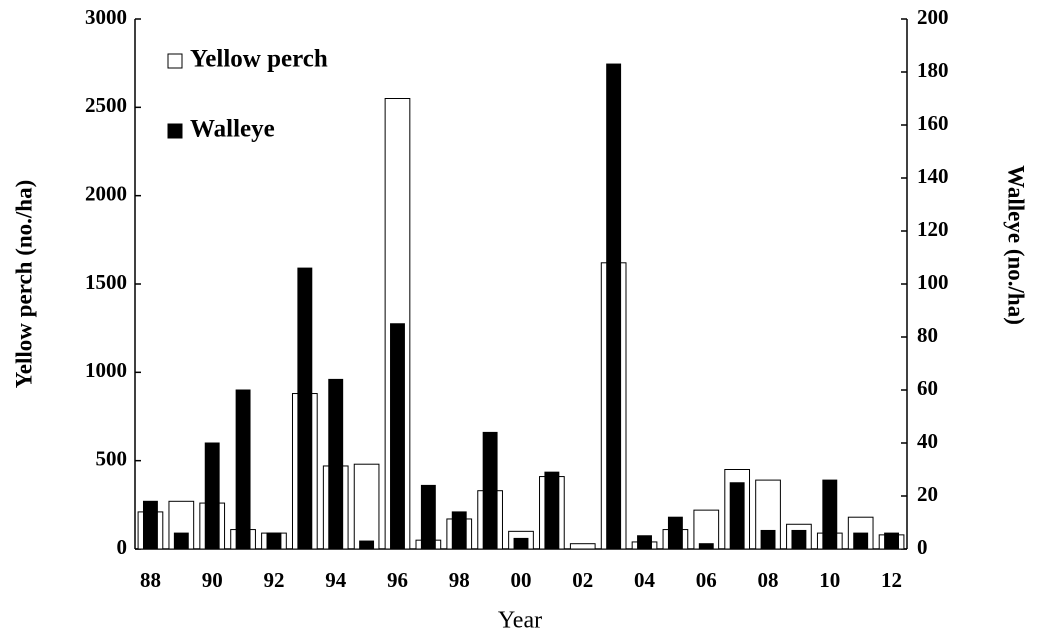  Describe the element at coordinates (829, 580) in the screenshot. I see `x-tick-label: 10` at that location.